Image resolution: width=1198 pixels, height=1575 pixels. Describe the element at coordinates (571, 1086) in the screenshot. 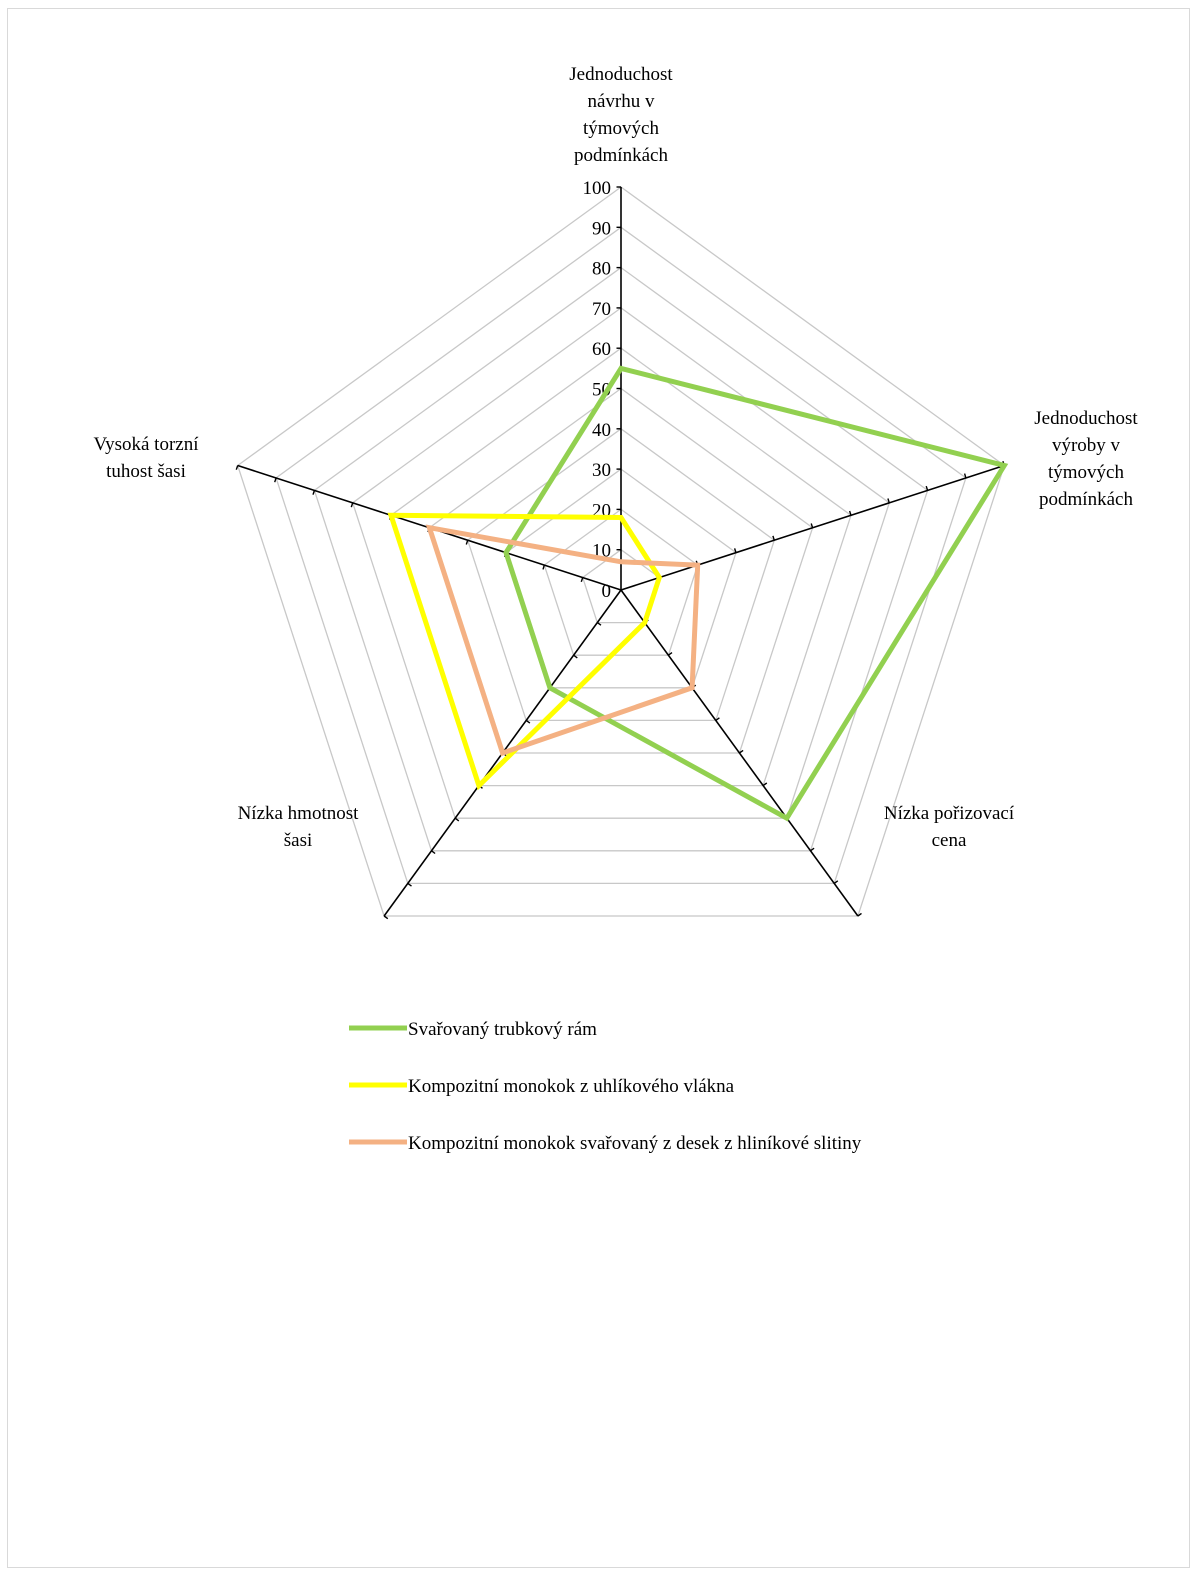

I see `legend-label: Kompozitní monokok z uhlíkového vlákna` at that location.